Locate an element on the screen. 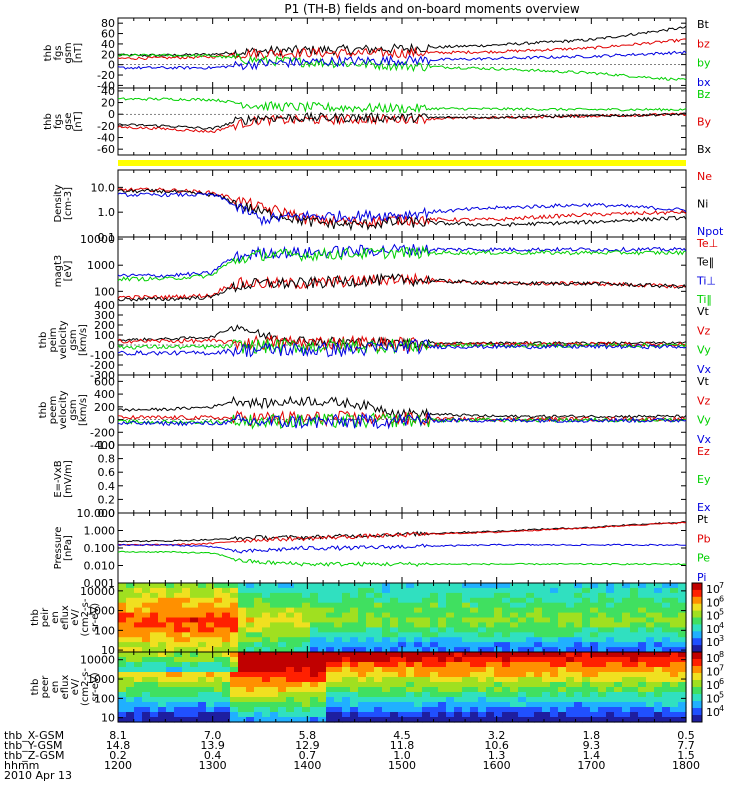  y-tick-label: -200 is located at coordinates (102, 432).